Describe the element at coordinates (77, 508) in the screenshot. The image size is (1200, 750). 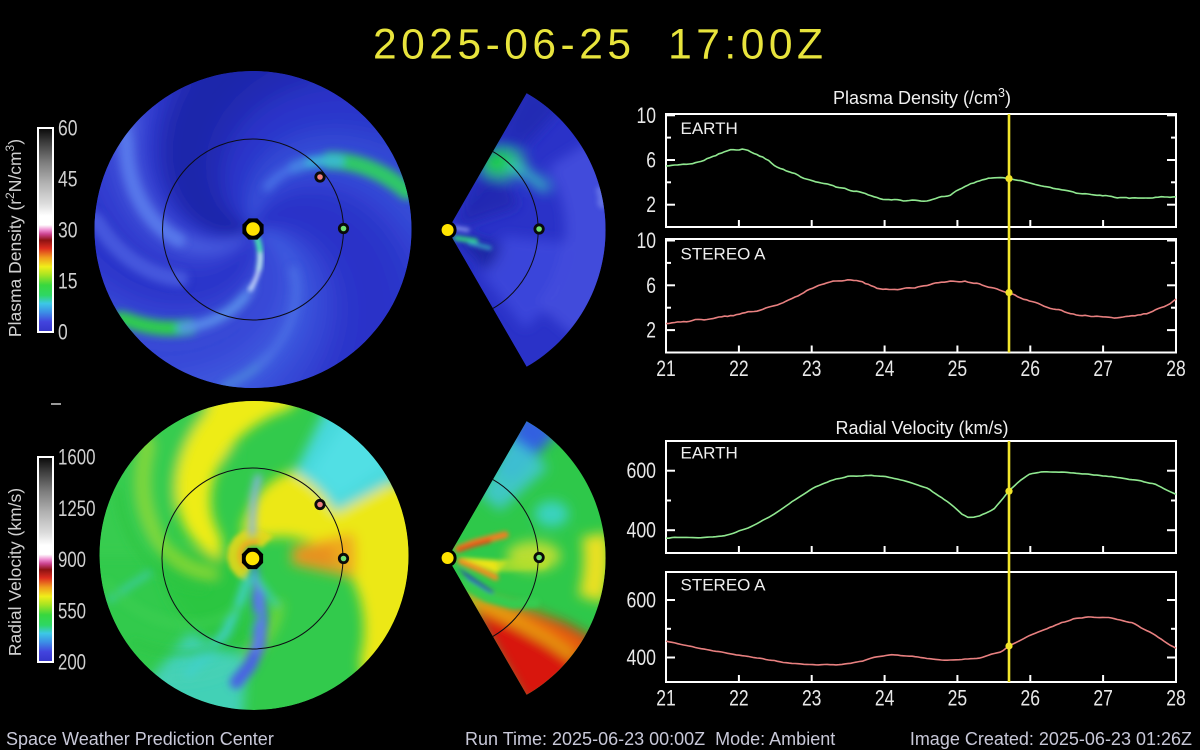
I see `svg-text: 1250` at that location.